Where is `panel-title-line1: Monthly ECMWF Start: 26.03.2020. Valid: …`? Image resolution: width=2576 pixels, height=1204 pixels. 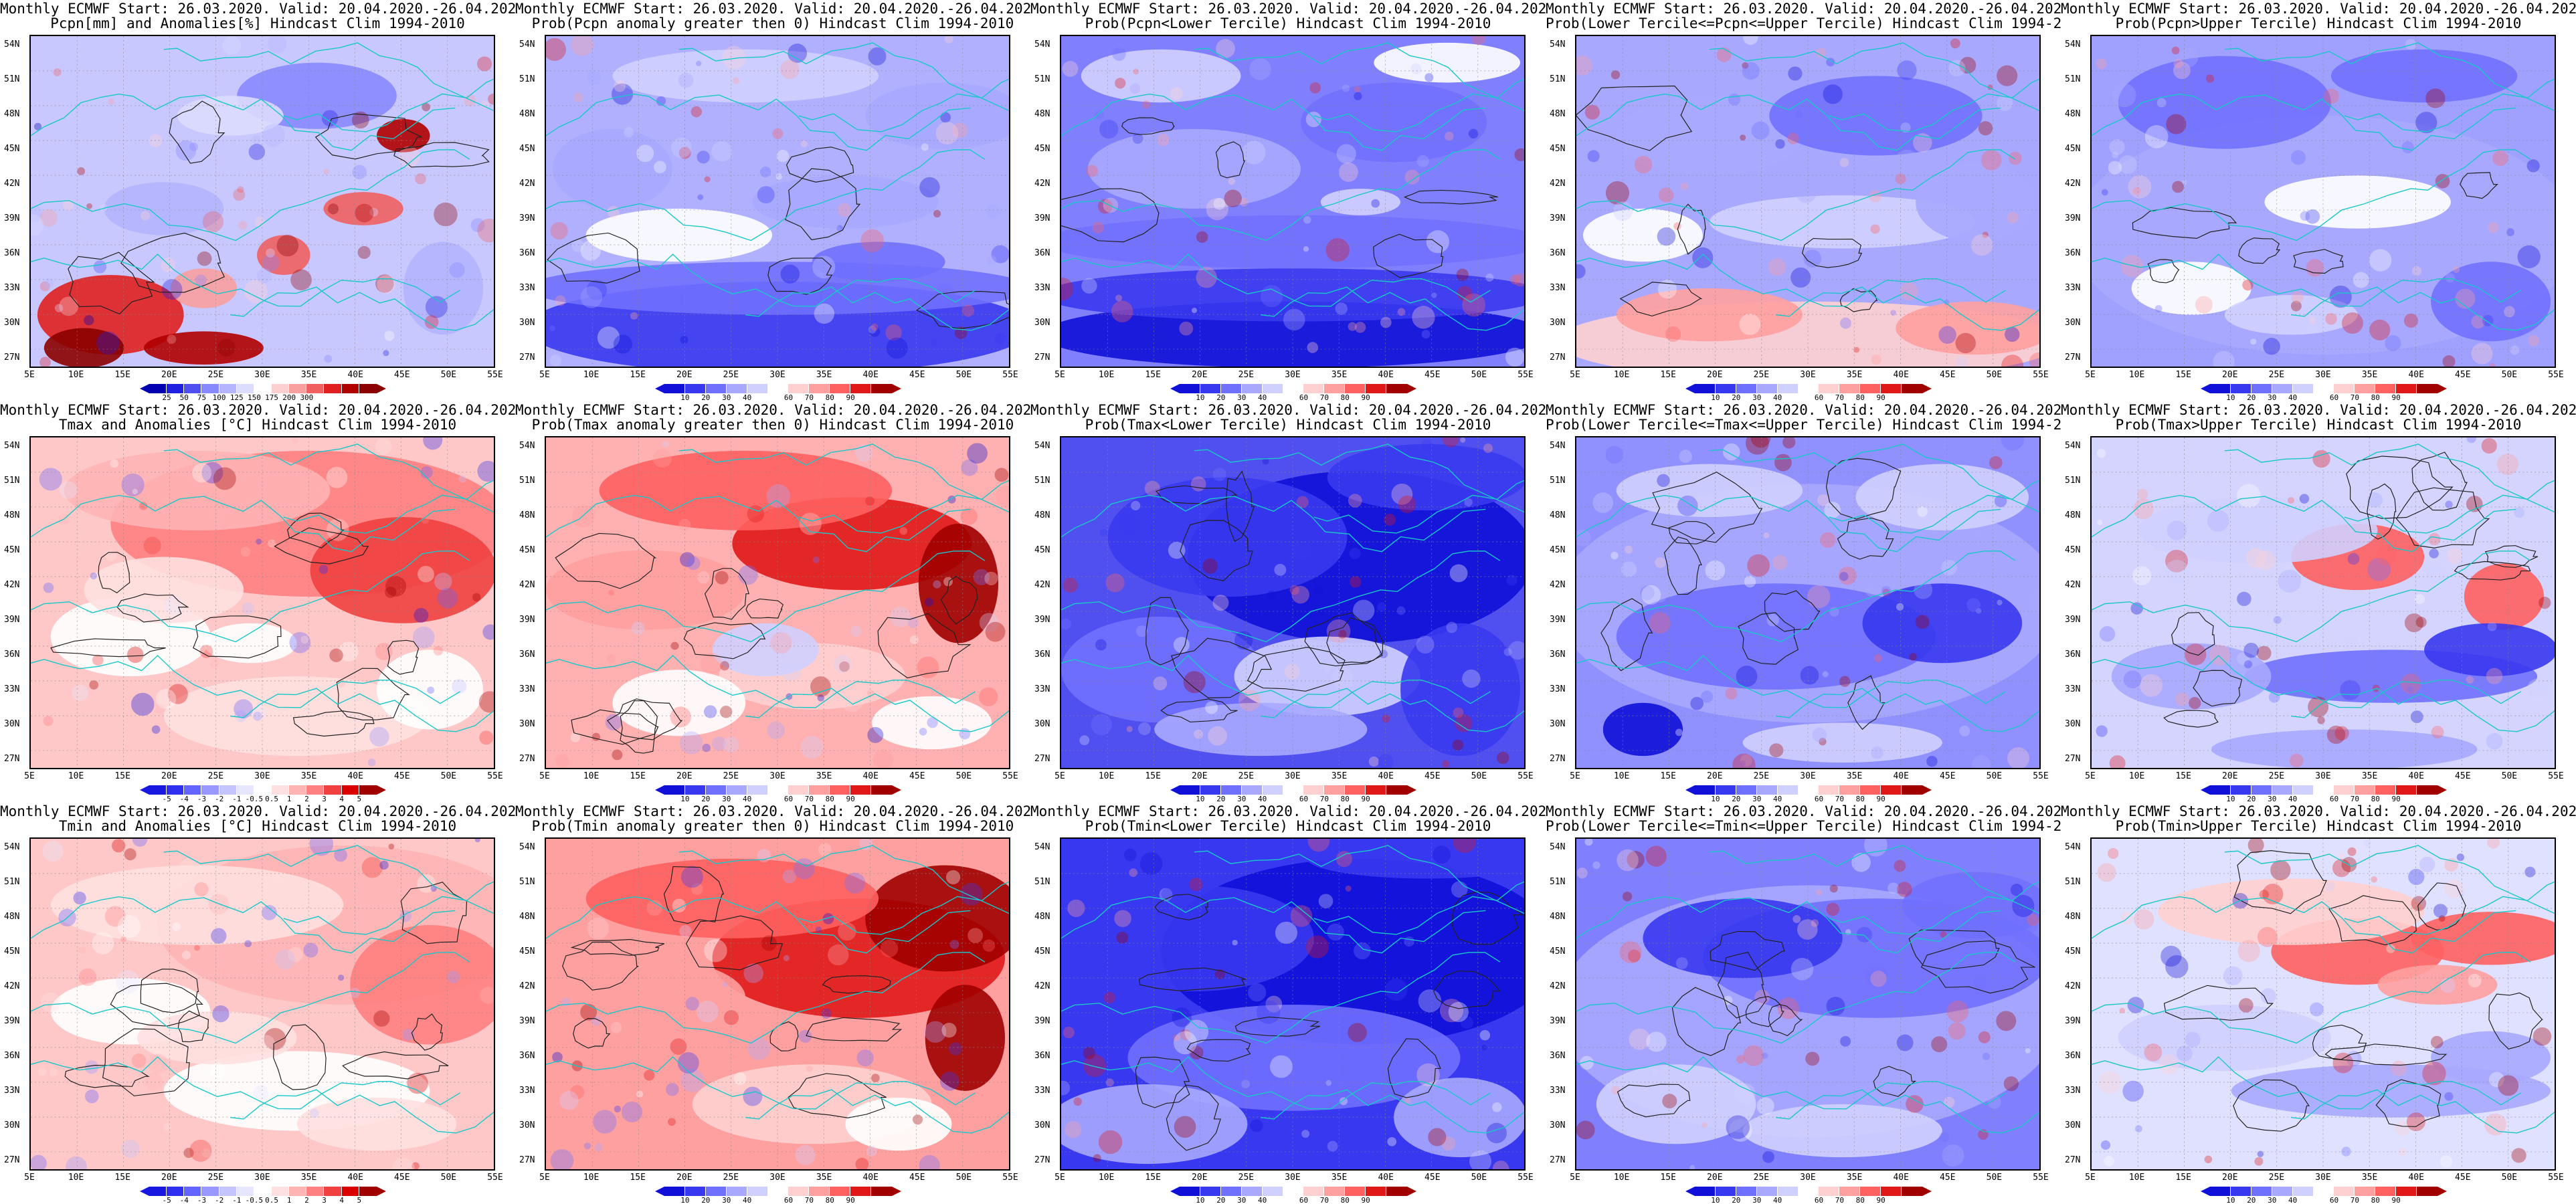
panel-title-line1: Monthly ECMWF Start: 26.03.2020. Valid: … is located at coordinates (773, 811).